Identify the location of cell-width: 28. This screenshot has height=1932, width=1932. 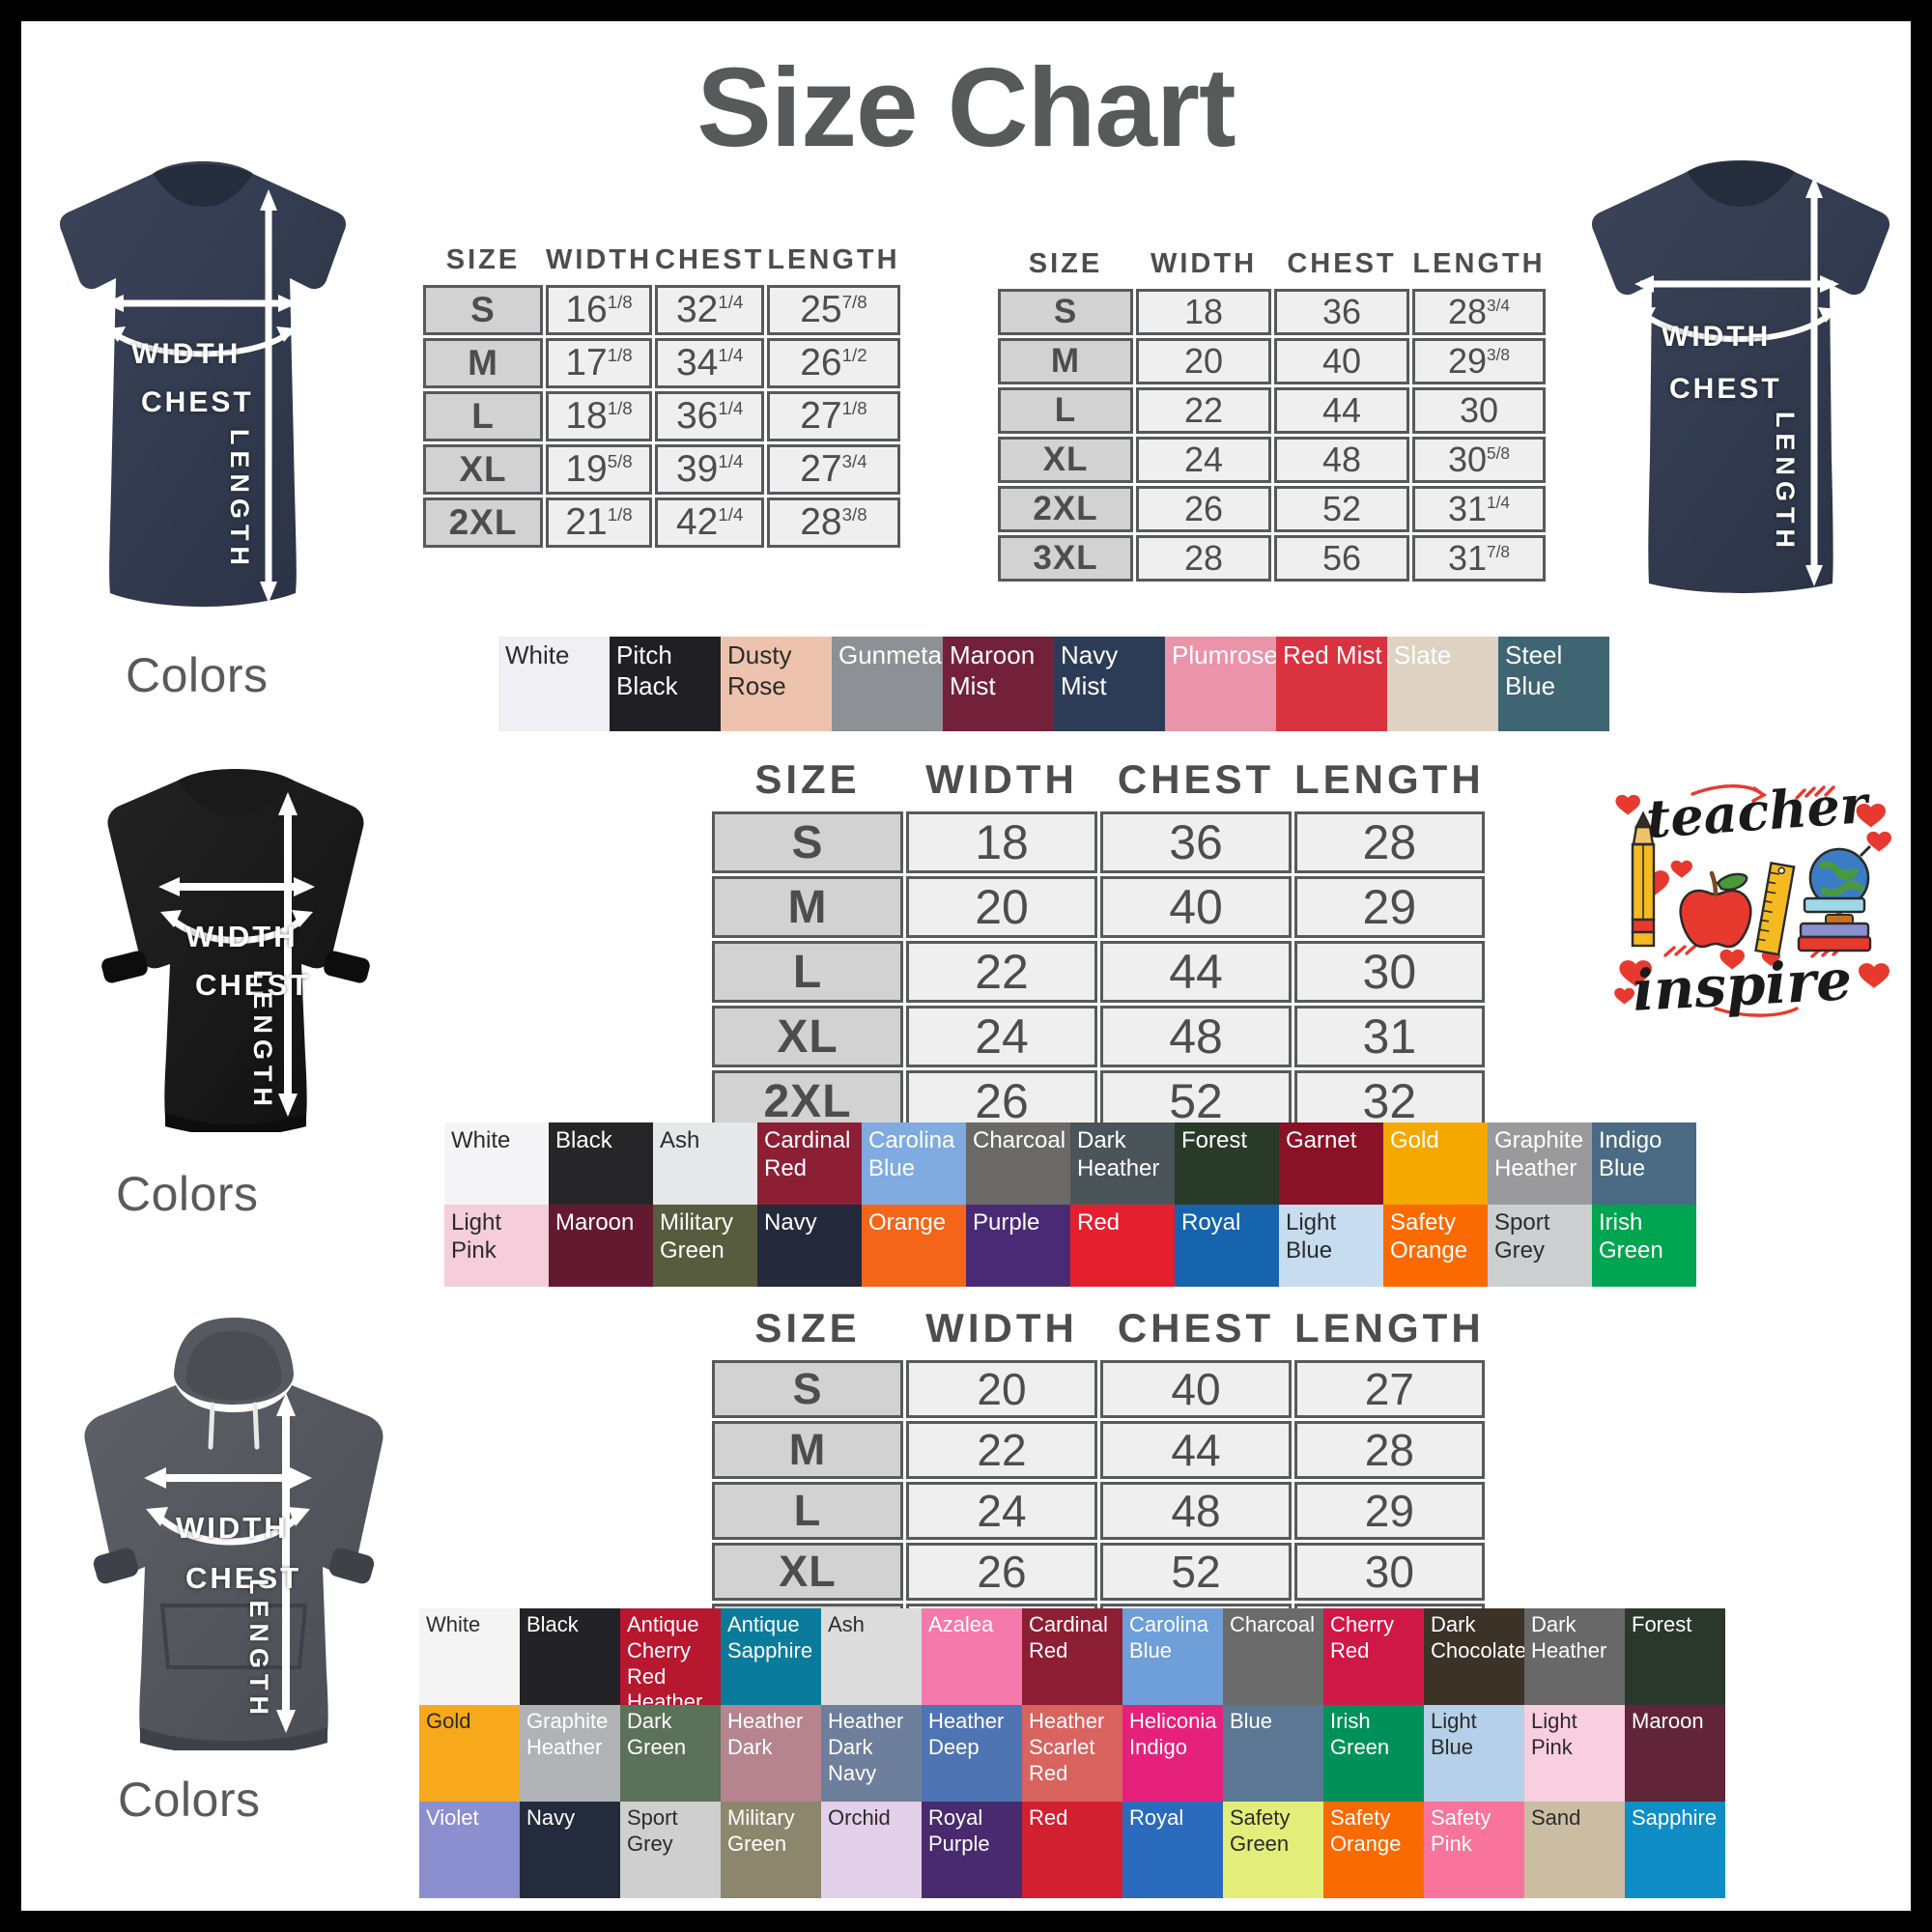
(1203, 558).